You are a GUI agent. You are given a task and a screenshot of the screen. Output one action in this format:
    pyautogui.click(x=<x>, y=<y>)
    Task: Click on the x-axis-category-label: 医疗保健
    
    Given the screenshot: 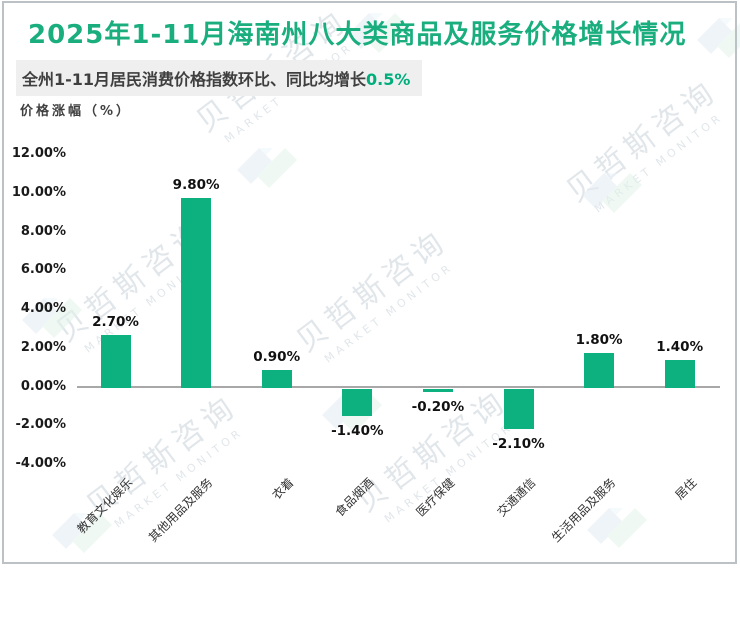 What is the action you would take?
    pyautogui.click(x=435, y=497)
    